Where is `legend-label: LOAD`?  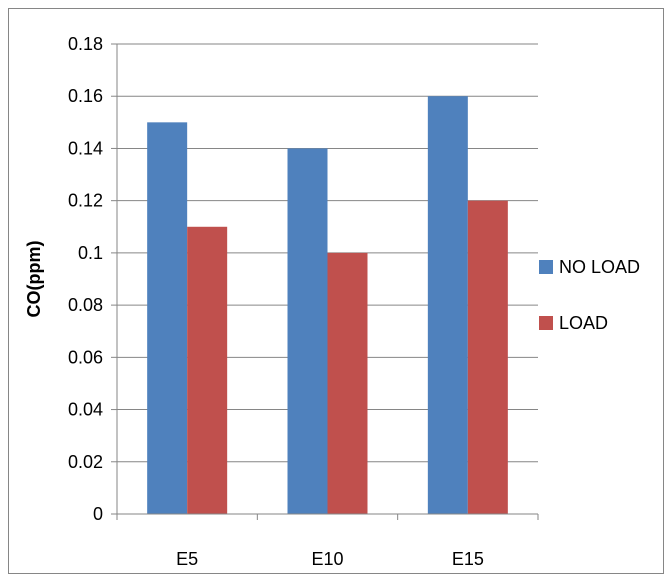
legend-label: LOAD is located at coordinates (583, 323).